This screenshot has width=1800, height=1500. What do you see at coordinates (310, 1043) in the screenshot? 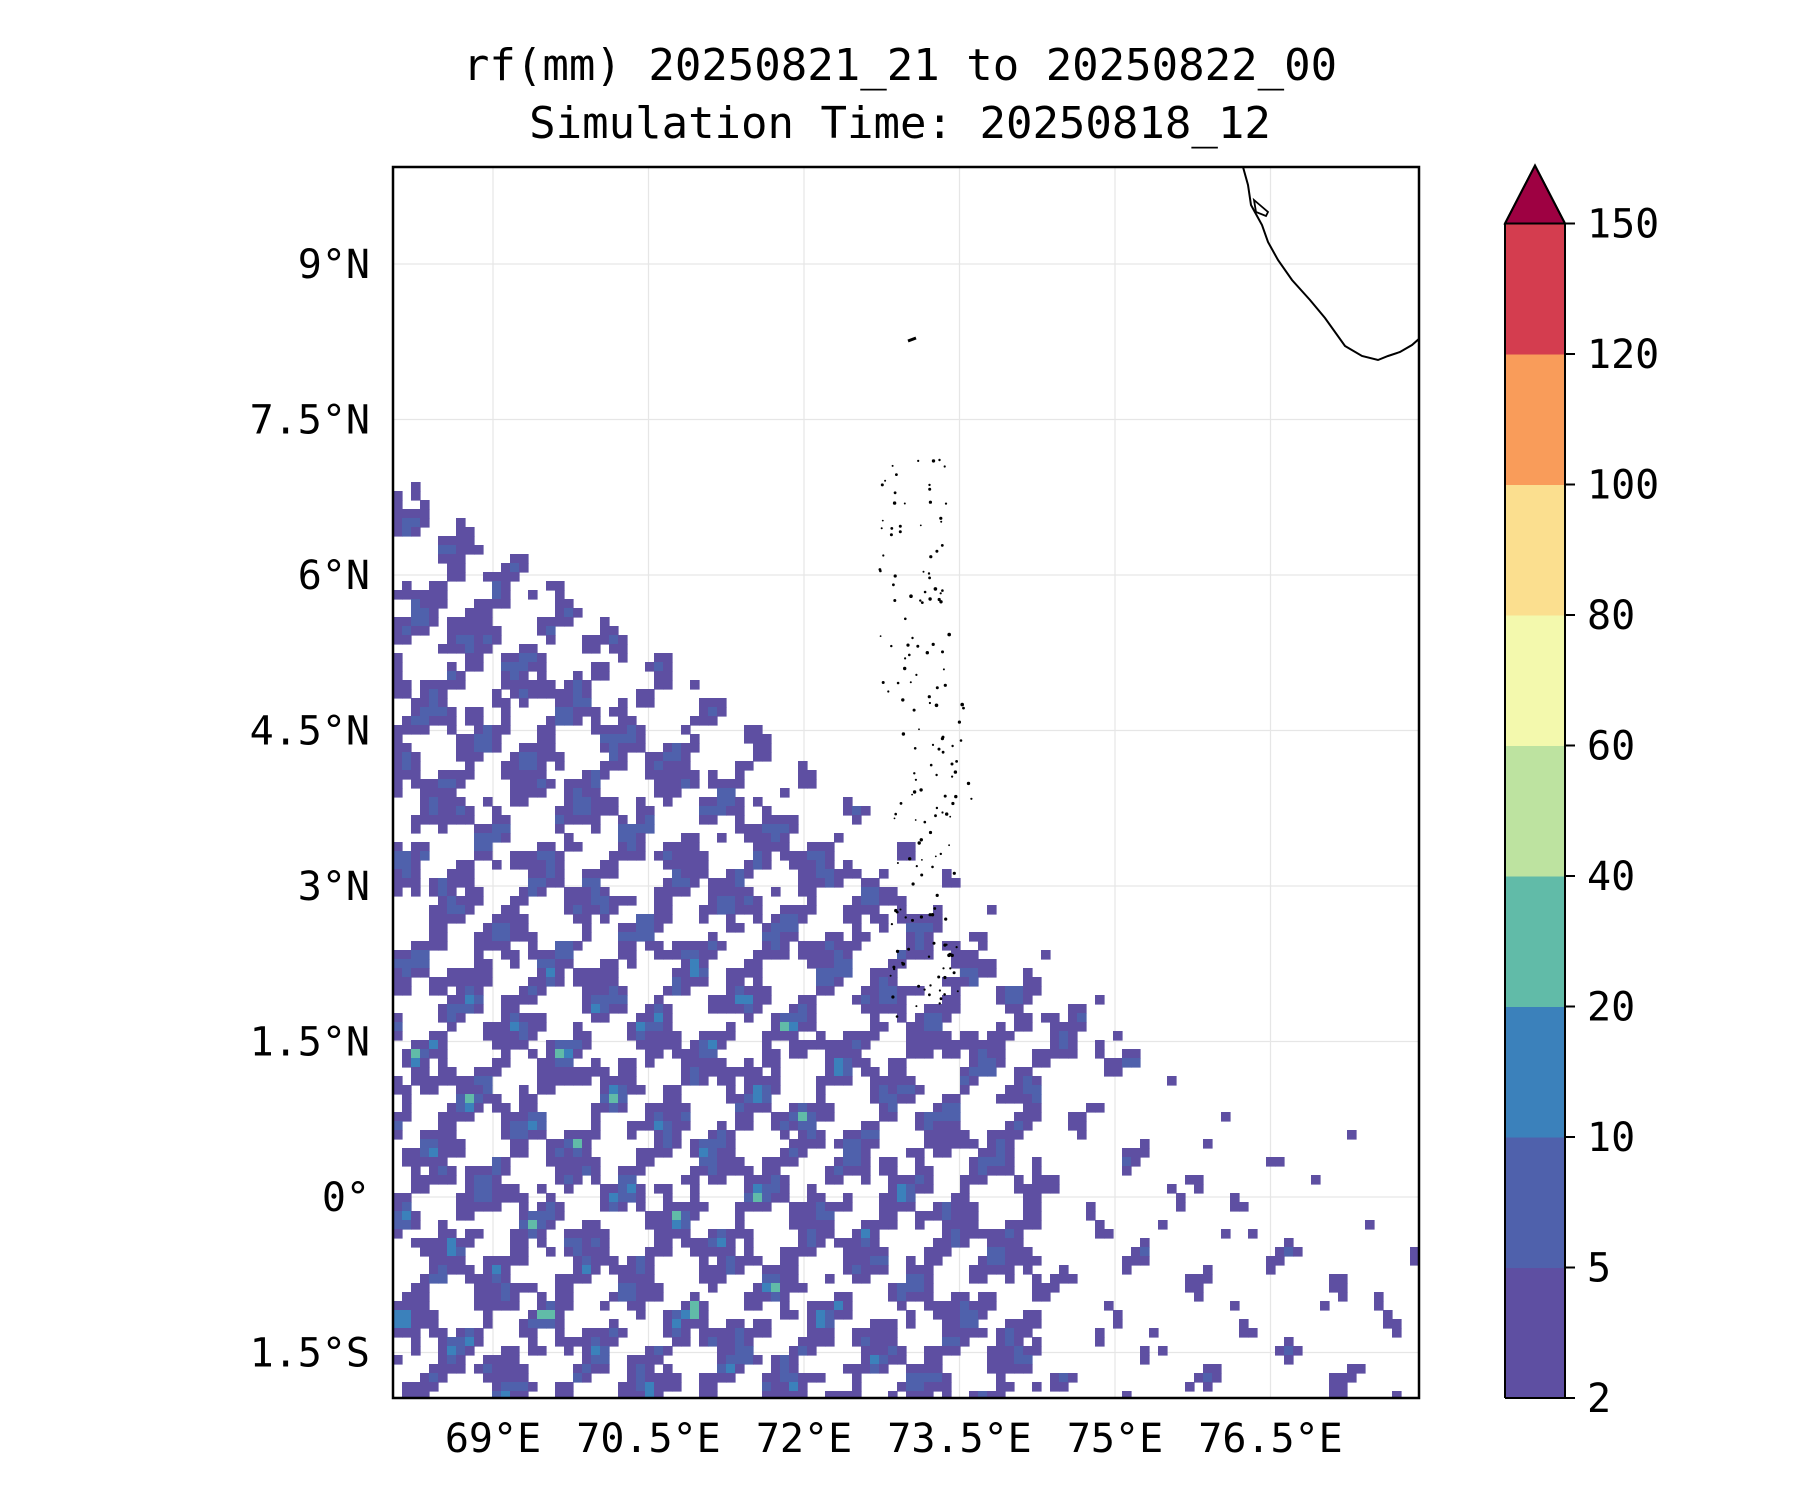
I see `lat-tick-label: 1.5°N` at bounding box center [310, 1043].